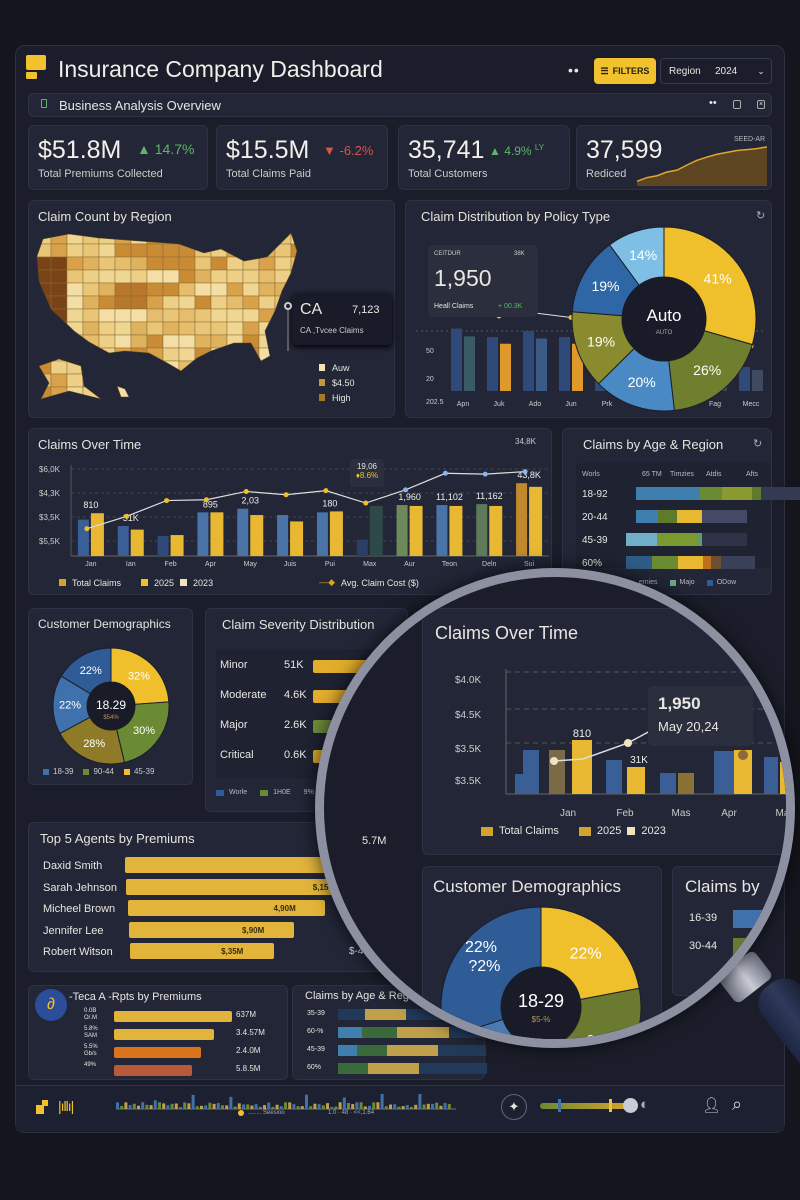 The image size is (800, 1200). I want to click on slider-handle-left, so click(559, 1105).